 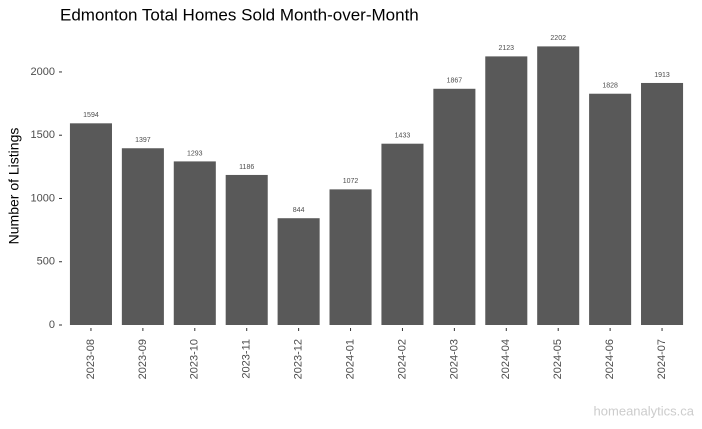 What do you see at coordinates (351, 181) in the screenshot?
I see `data-label: 1072` at bounding box center [351, 181].